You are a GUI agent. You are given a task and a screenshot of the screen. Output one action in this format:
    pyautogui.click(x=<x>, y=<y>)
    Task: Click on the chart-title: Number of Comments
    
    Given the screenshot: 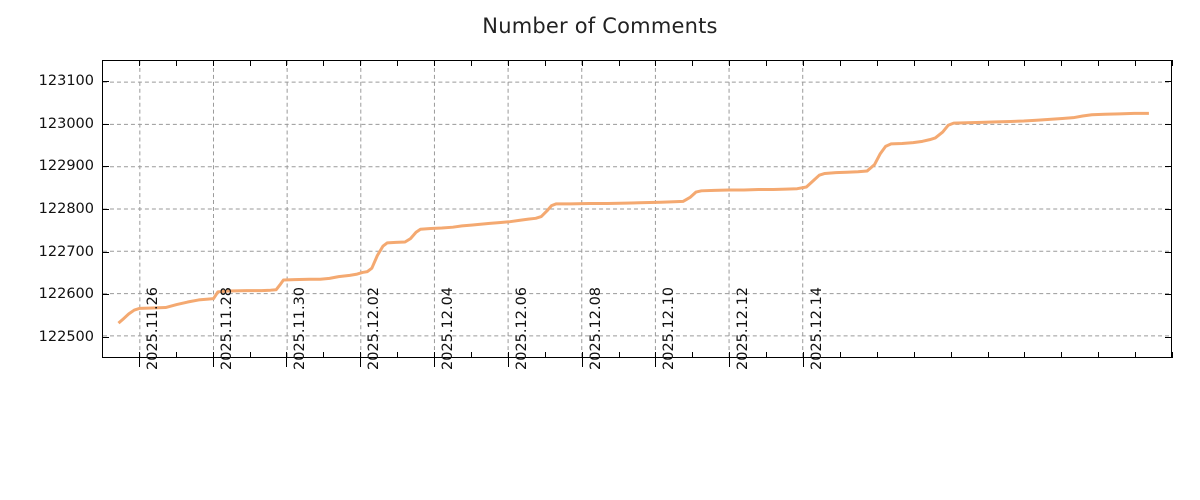 What is the action you would take?
    pyautogui.click(x=600, y=26)
    